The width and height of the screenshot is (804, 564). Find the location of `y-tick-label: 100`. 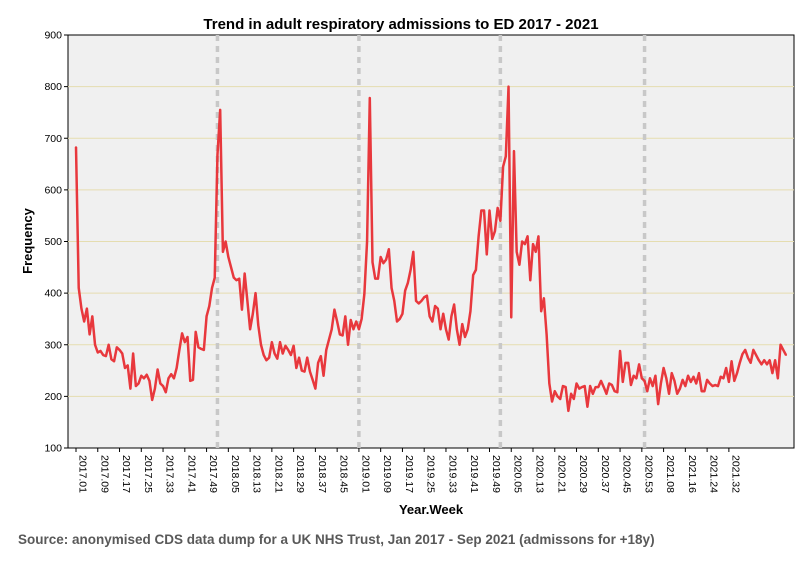

y-tick-label: 100 is located at coordinates (53, 449).